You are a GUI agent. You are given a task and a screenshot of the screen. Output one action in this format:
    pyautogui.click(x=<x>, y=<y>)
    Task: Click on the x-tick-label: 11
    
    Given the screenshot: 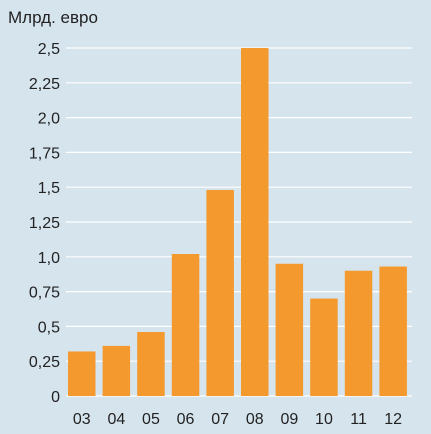 What is the action you would take?
    pyautogui.click(x=358, y=419)
    